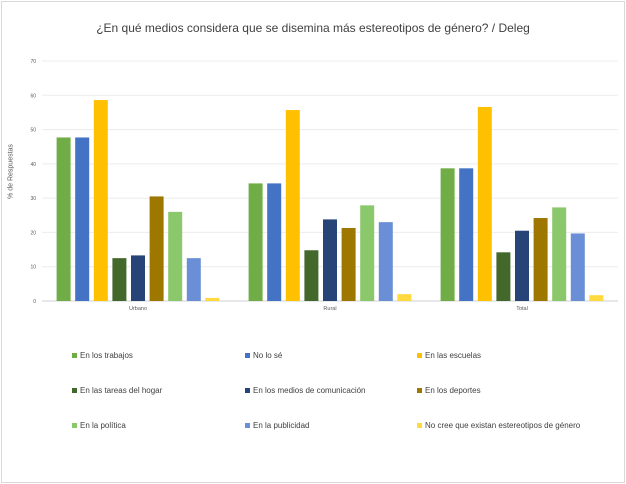  What do you see at coordinates (33, 165) in the screenshot?
I see `y-tick-label: 40` at bounding box center [33, 165].